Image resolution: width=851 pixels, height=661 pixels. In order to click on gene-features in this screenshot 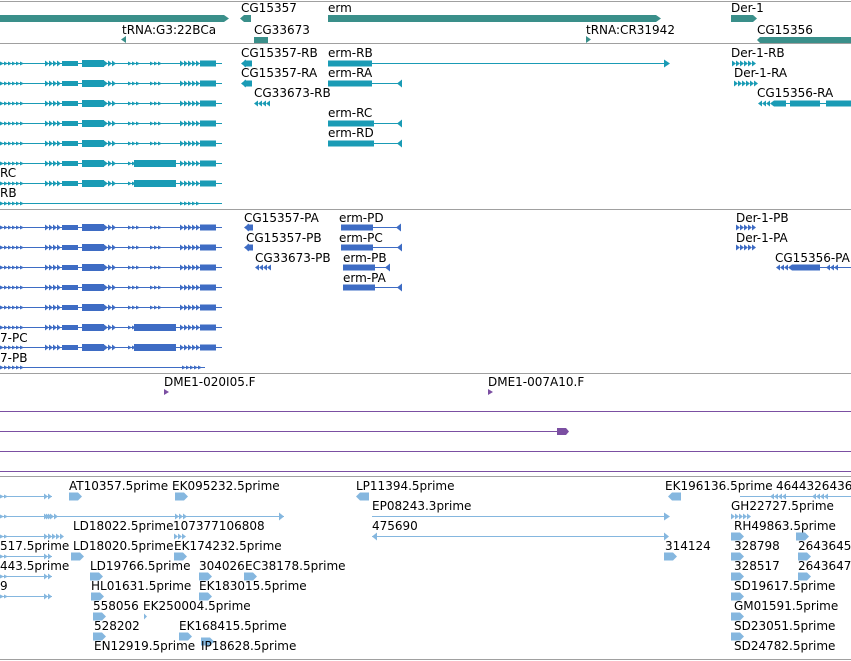, I will do `click(425, 29)`.